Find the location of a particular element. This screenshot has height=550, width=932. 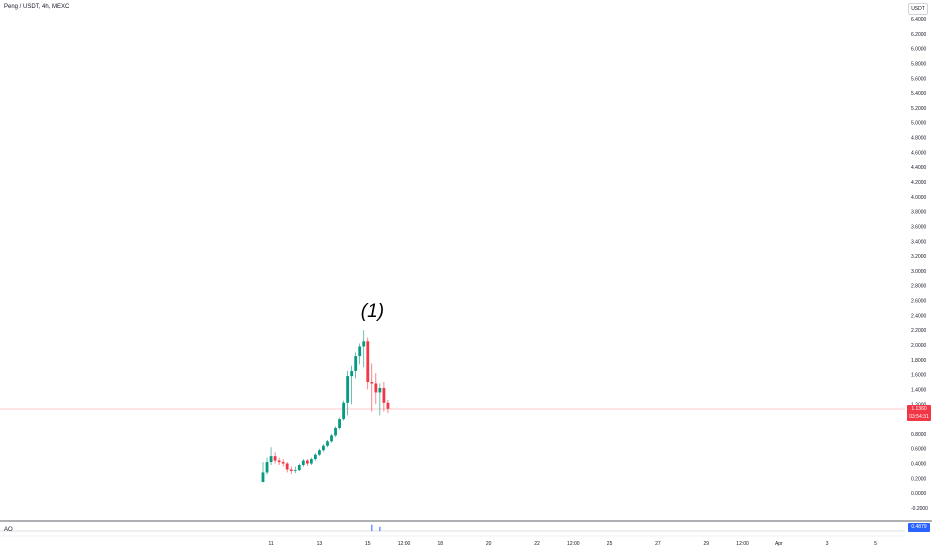

chart-header-title: Peng / USDT, 4h, MEXC is located at coordinates (37, 7).